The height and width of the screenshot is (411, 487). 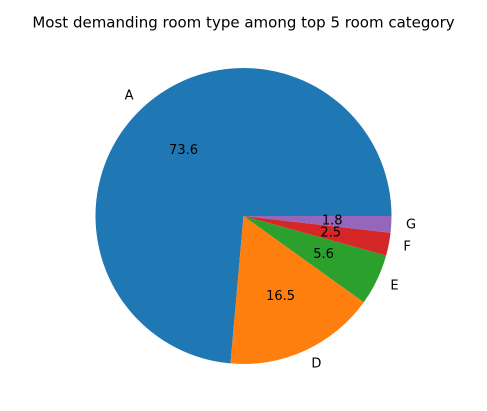 What do you see at coordinates (394, 286) in the screenshot?
I see `slice-label-e: E` at bounding box center [394, 286].